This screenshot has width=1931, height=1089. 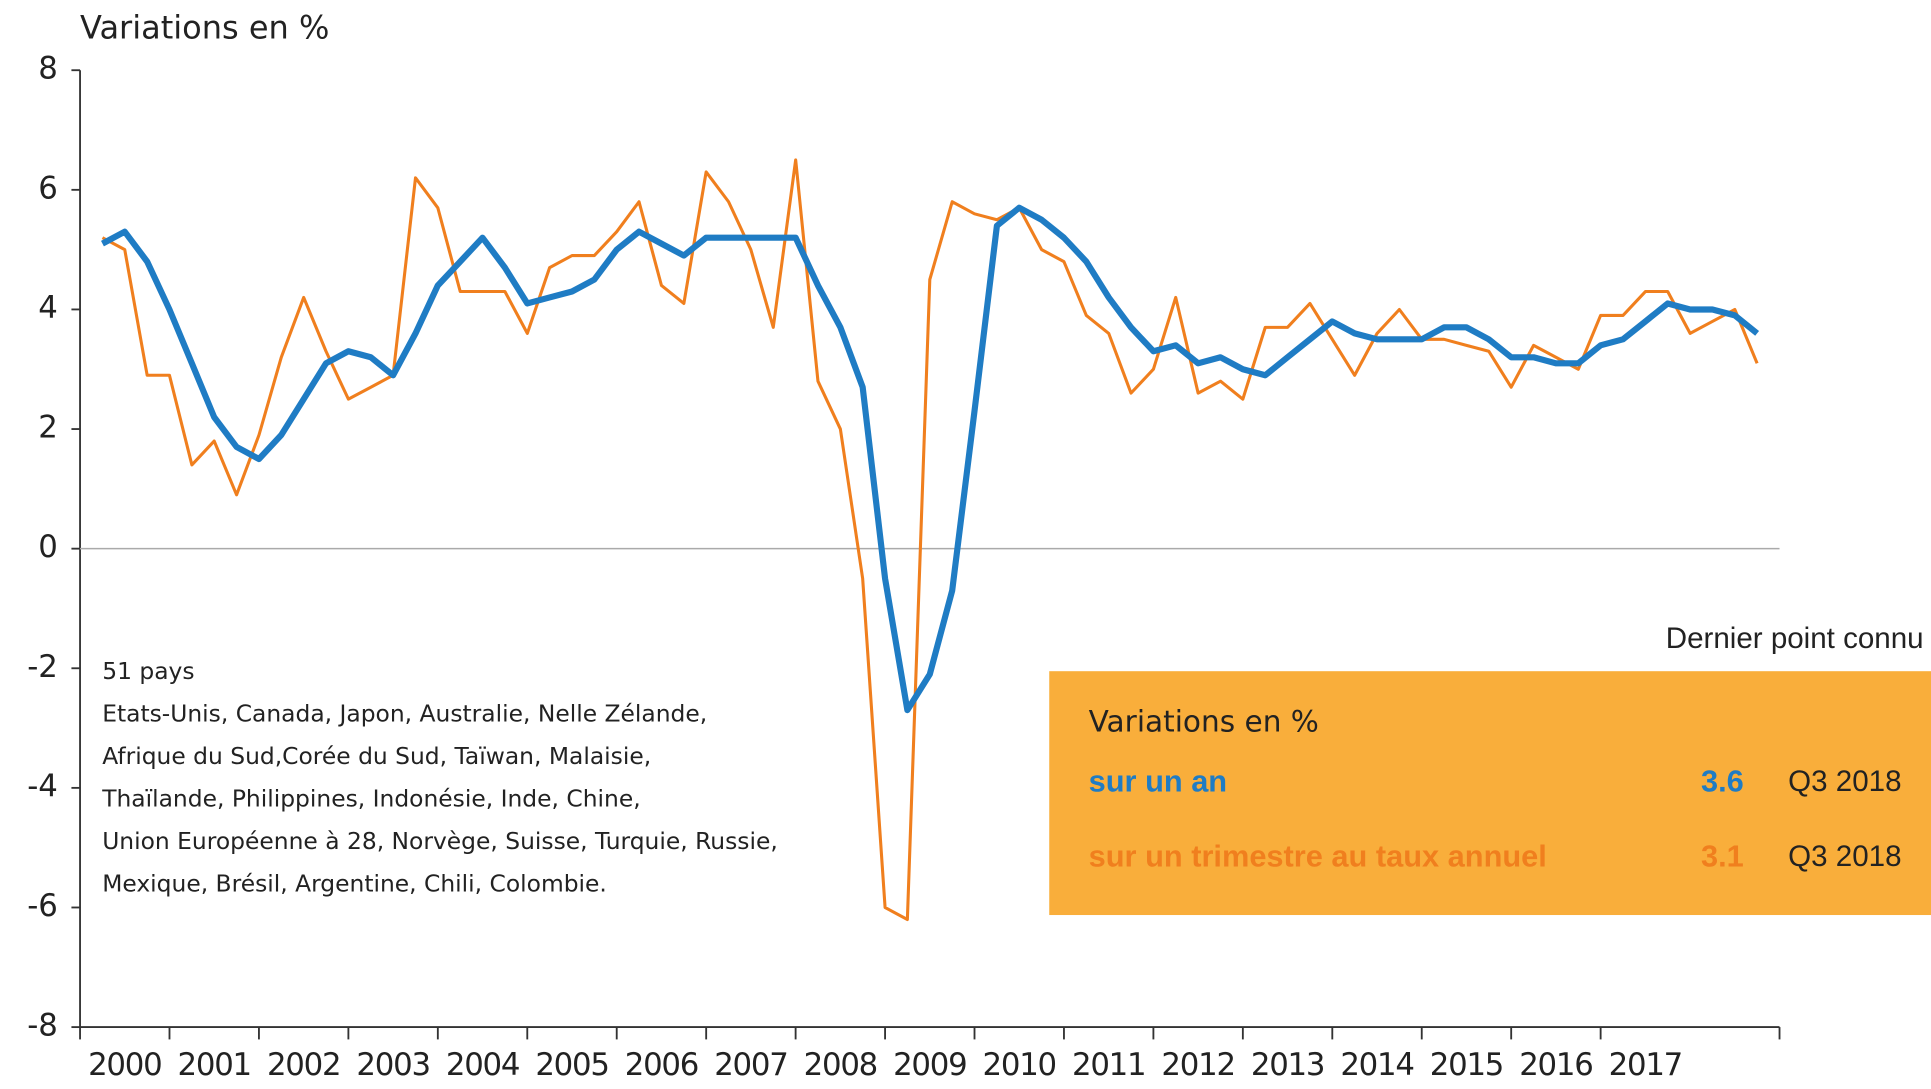 What do you see at coordinates (661, 1065) in the screenshot?
I see `x-tick-label: 2006` at bounding box center [661, 1065].